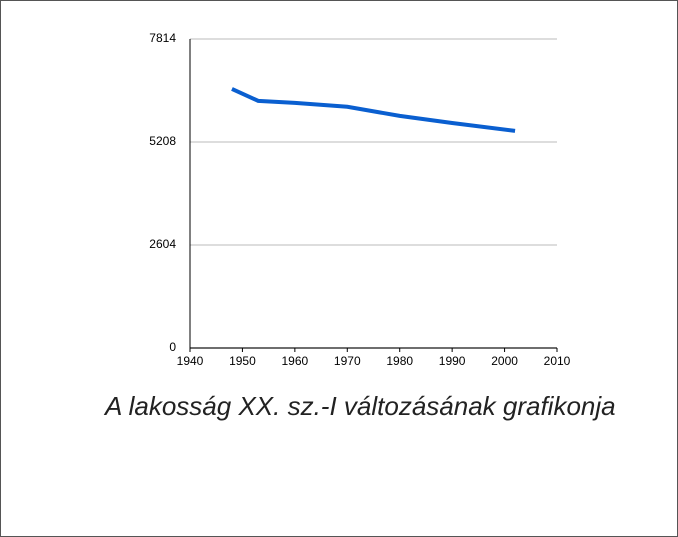 Image resolution: width=678 pixels, height=537 pixels. I want to click on x-tick-label: 2000, so click(504, 361).